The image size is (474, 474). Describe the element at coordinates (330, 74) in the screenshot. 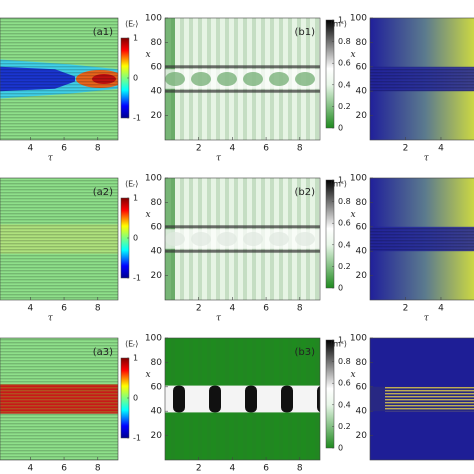

I see `colorbar` at that location.